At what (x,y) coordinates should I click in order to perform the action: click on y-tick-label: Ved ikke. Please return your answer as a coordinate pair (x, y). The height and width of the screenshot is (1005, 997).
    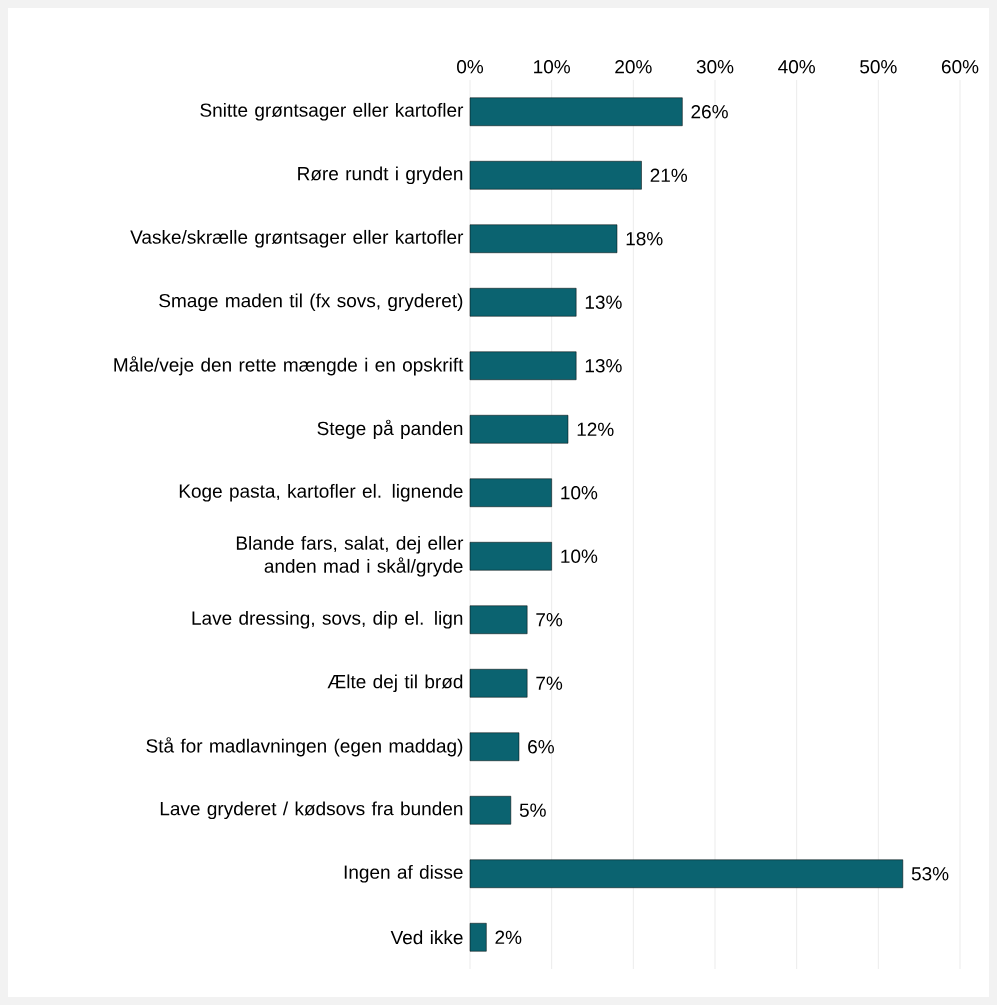
    Looking at the image, I should click on (426, 937).